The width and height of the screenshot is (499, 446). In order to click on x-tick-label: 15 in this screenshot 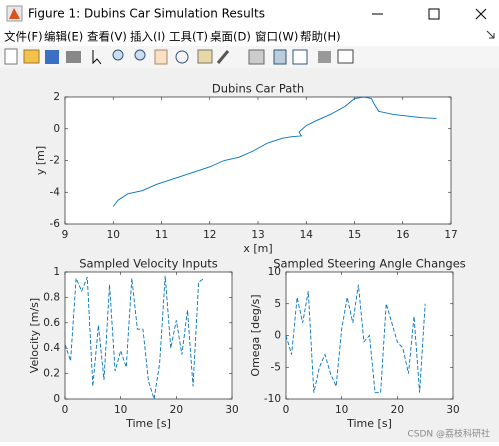, I will do `click(354, 235)`.